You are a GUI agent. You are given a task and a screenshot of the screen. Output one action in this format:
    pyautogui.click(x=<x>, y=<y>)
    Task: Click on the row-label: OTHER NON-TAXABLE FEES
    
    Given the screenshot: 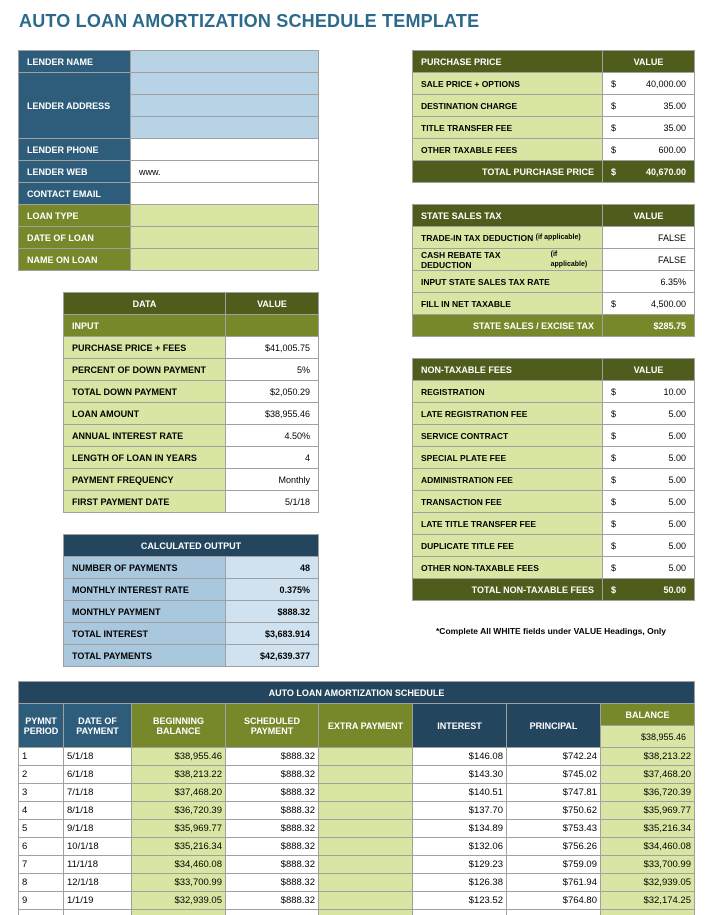 What is the action you would take?
    pyautogui.click(x=507, y=567)
    